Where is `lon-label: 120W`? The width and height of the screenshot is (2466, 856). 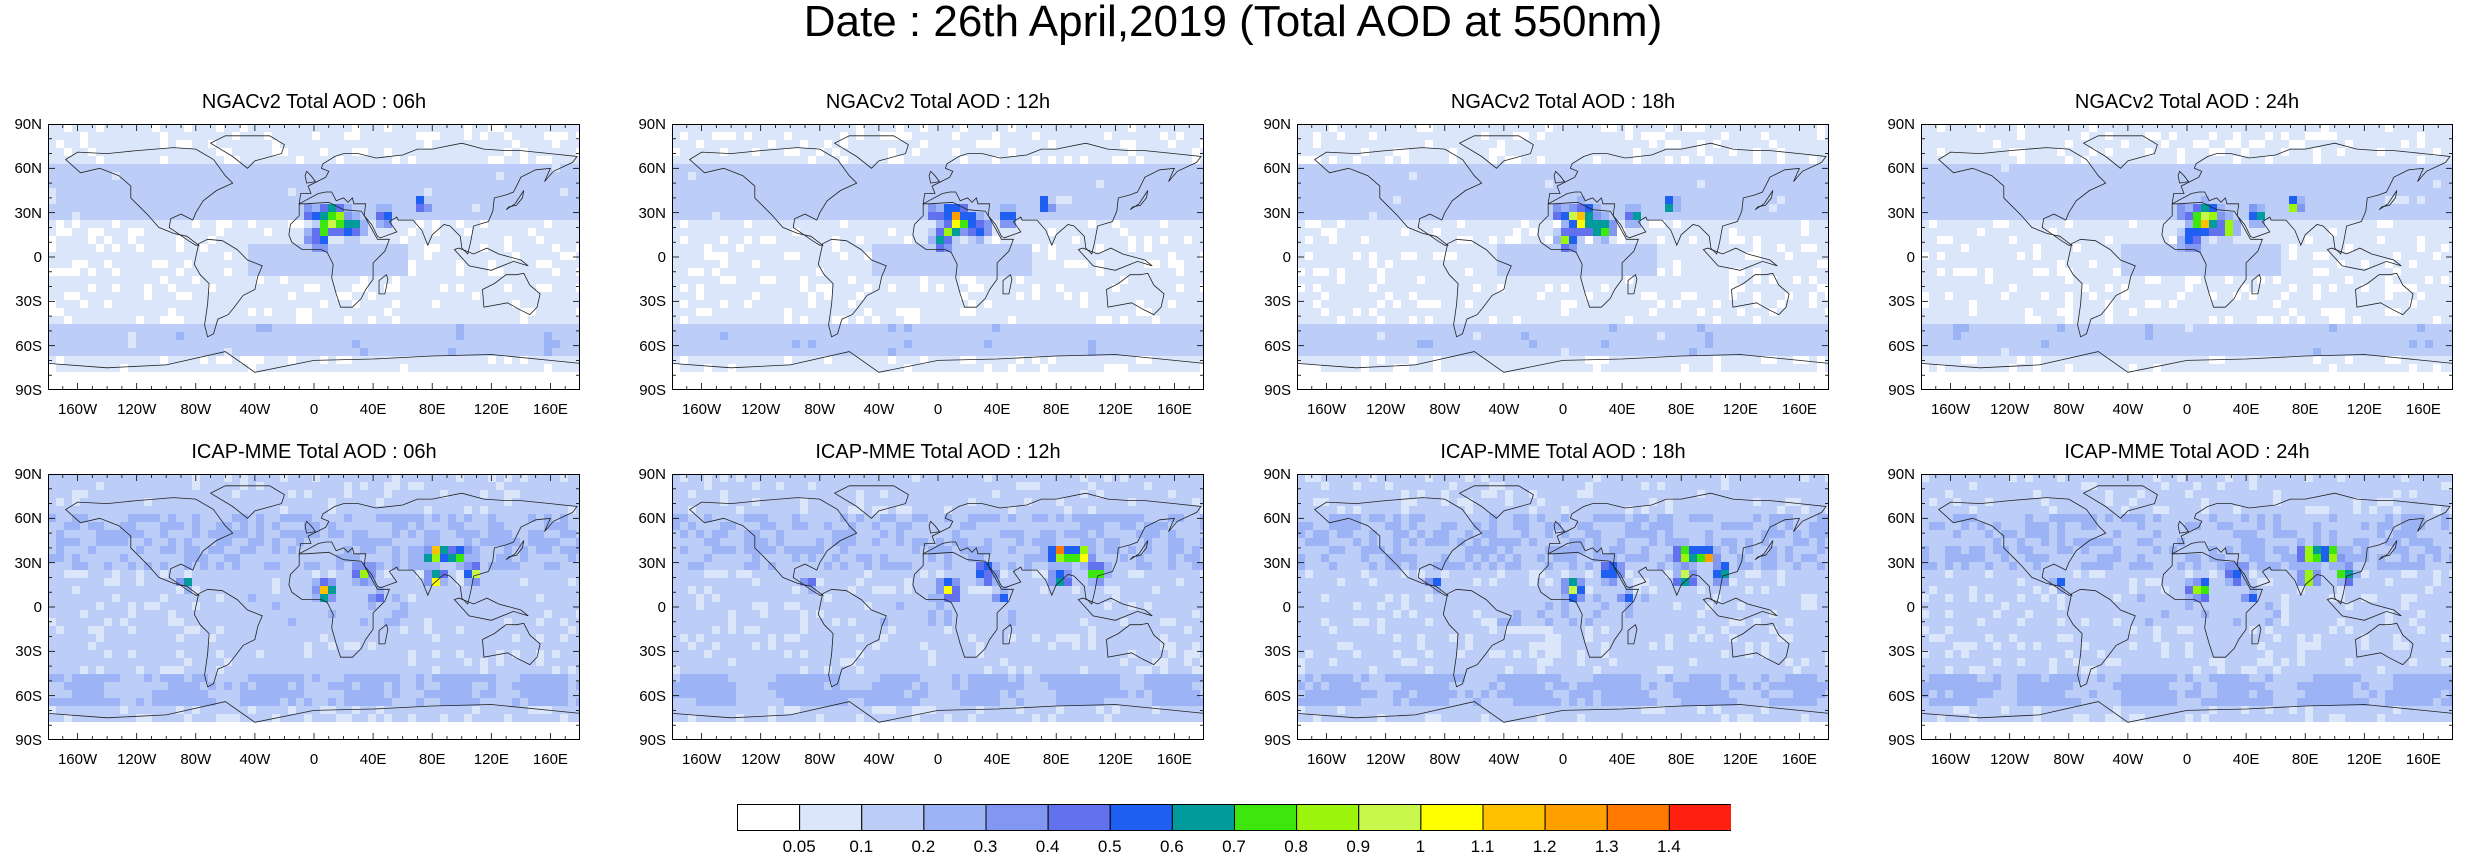 lon-label: 120W is located at coordinates (761, 409).